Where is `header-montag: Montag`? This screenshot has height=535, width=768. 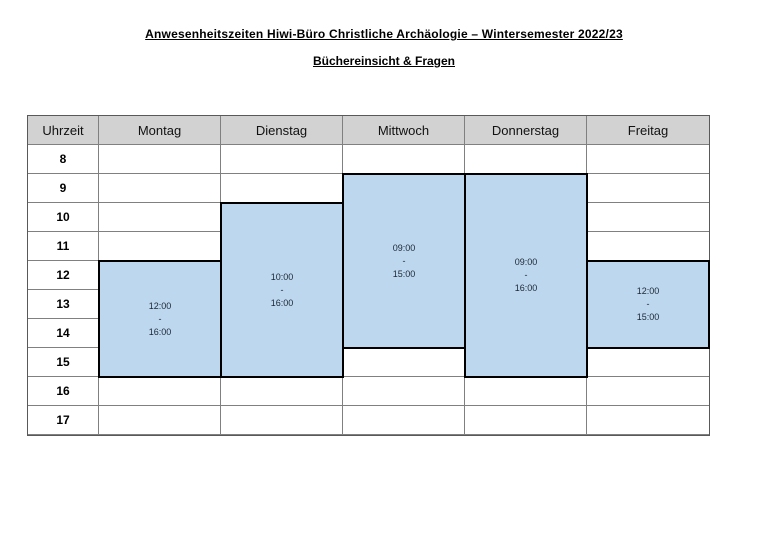 header-montag: Montag is located at coordinates (160, 130).